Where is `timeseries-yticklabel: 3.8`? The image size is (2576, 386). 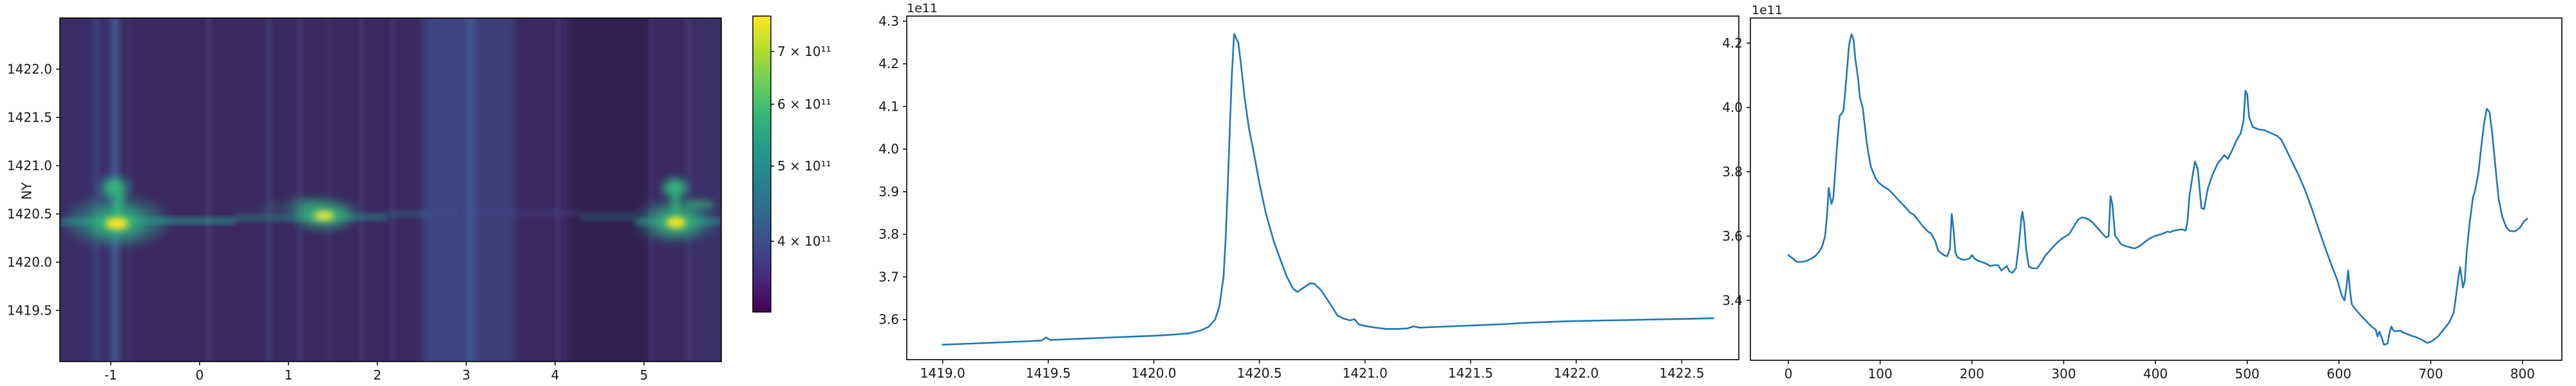
timeseries-yticklabel: 3.8 is located at coordinates (1733, 171).